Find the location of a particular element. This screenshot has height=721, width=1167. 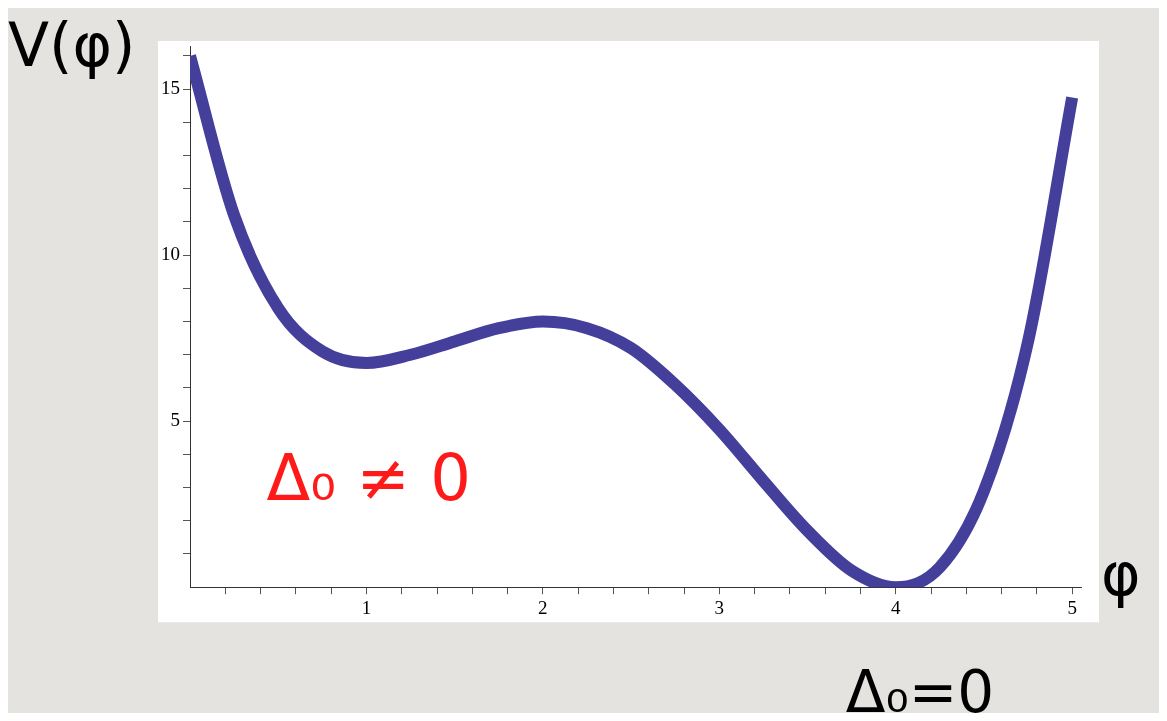

x-tick-label: 2 is located at coordinates (543, 607).